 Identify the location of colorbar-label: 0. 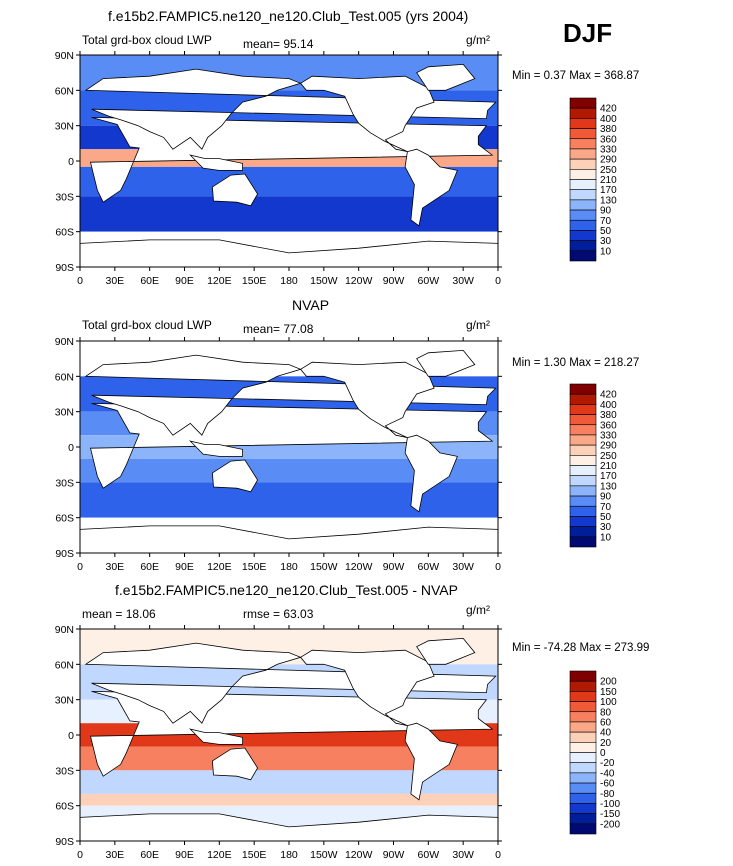
(603, 753).